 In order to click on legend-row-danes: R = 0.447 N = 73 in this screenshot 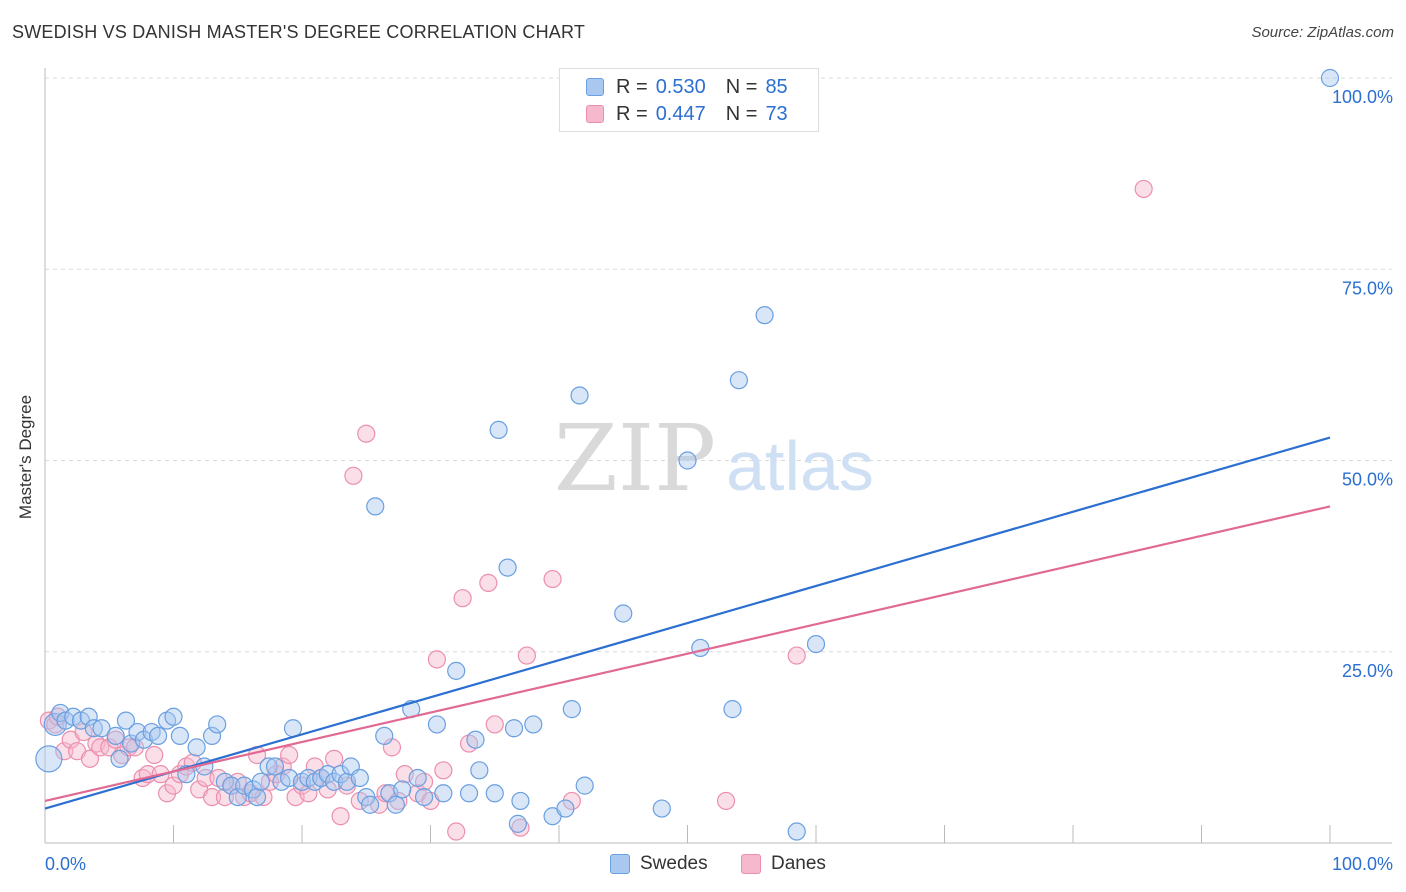, I will do `click(687, 114)`.